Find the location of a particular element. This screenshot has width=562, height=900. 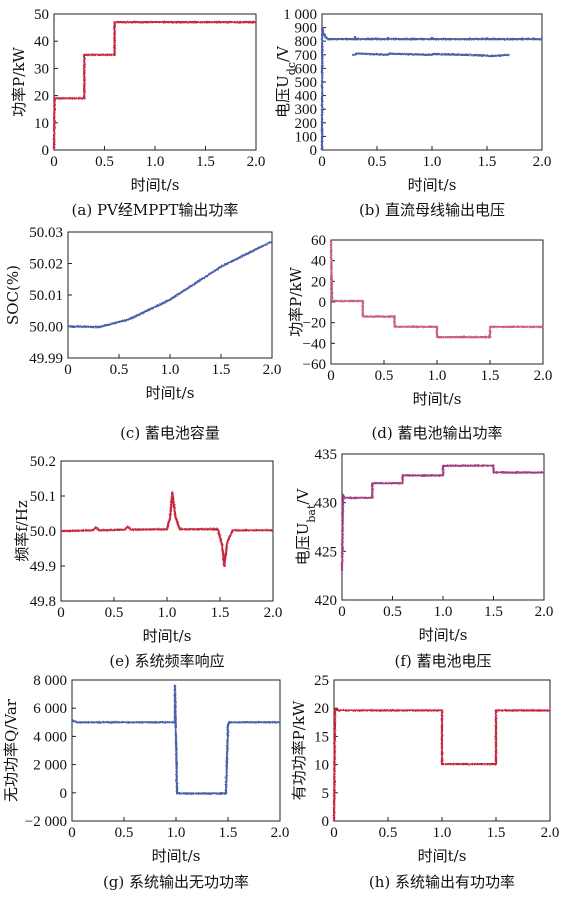

y-axis-label: 频率f/Hz is located at coordinates (22, 531).